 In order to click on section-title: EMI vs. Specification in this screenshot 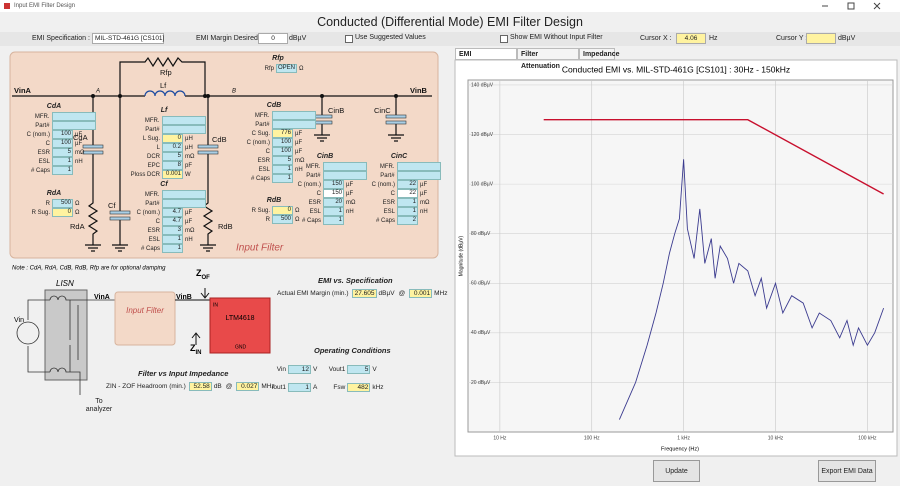, I will do `click(355, 280)`.